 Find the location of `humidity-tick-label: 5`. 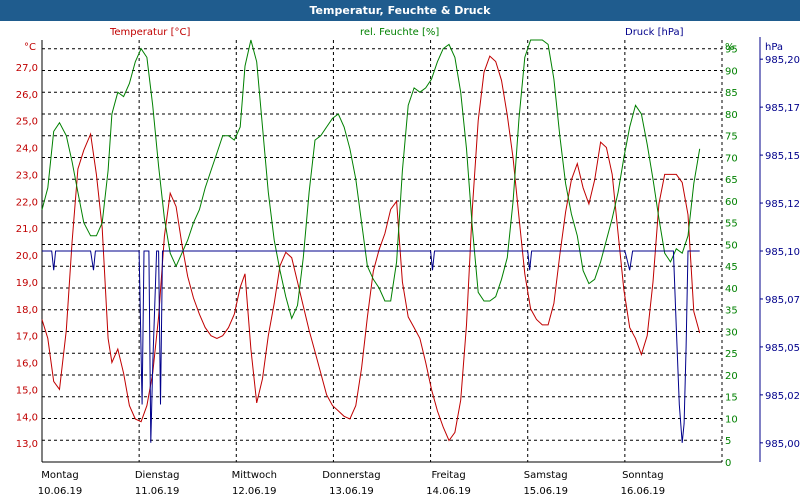

humidity-tick-label: 5 is located at coordinates (728, 441).